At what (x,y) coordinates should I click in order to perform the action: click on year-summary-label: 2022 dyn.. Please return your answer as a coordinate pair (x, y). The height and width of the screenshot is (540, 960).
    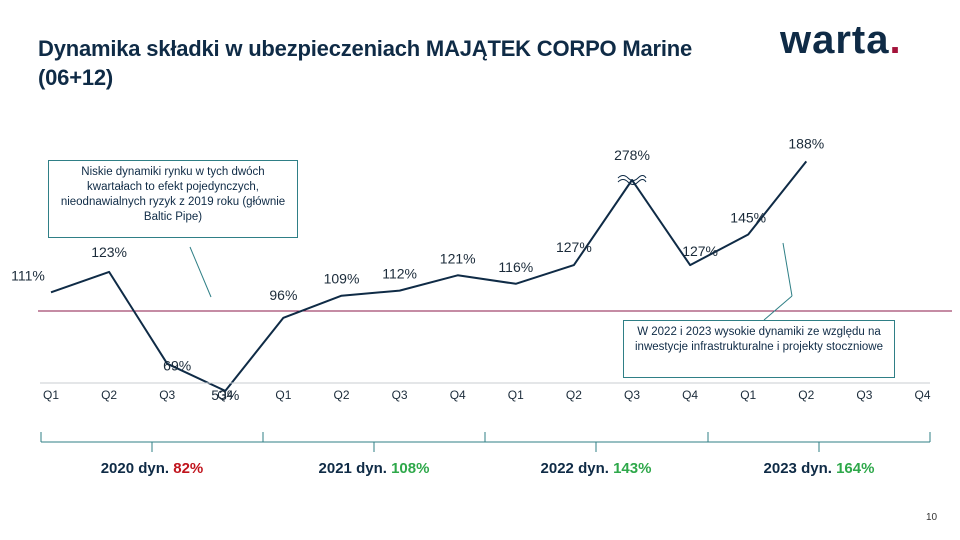
    Looking at the image, I should click on (577, 468).